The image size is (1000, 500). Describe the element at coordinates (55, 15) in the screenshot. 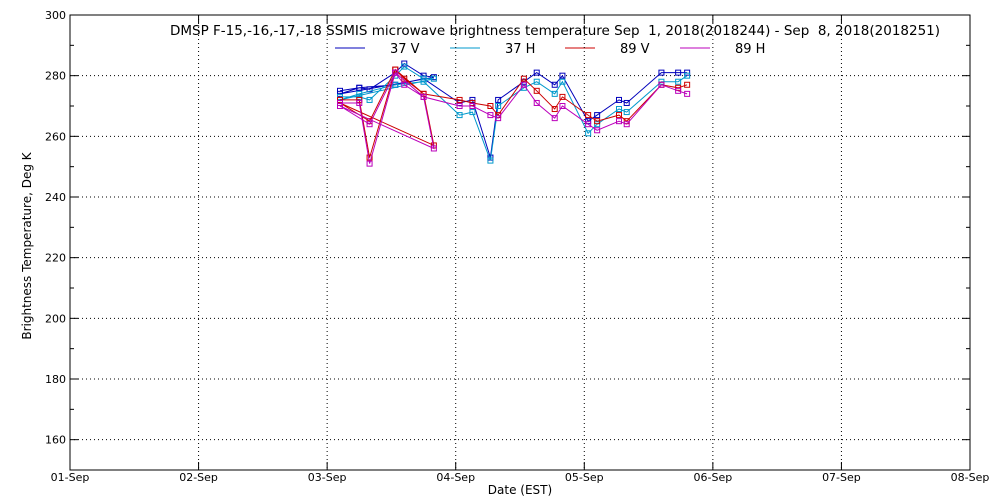

I see `y-tick-label: 300` at that location.